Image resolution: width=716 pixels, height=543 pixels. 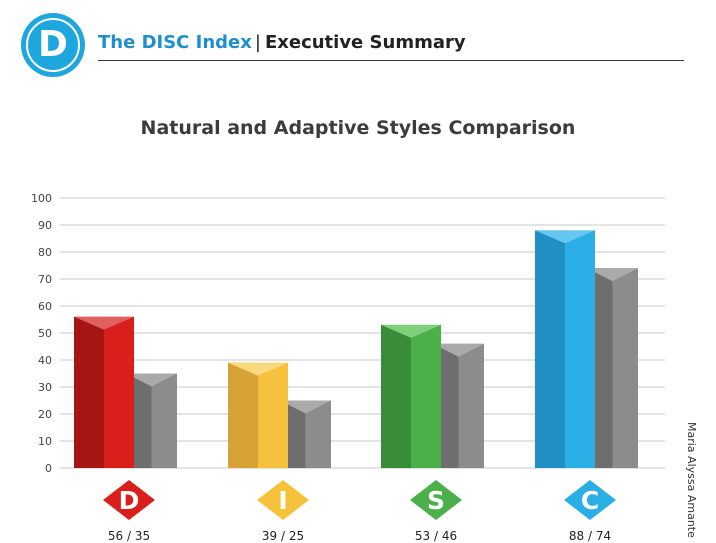 What do you see at coordinates (691, 480) in the screenshot?
I see `author-credit: Maria Alyssa Amante` at bounding box center [691, 480].